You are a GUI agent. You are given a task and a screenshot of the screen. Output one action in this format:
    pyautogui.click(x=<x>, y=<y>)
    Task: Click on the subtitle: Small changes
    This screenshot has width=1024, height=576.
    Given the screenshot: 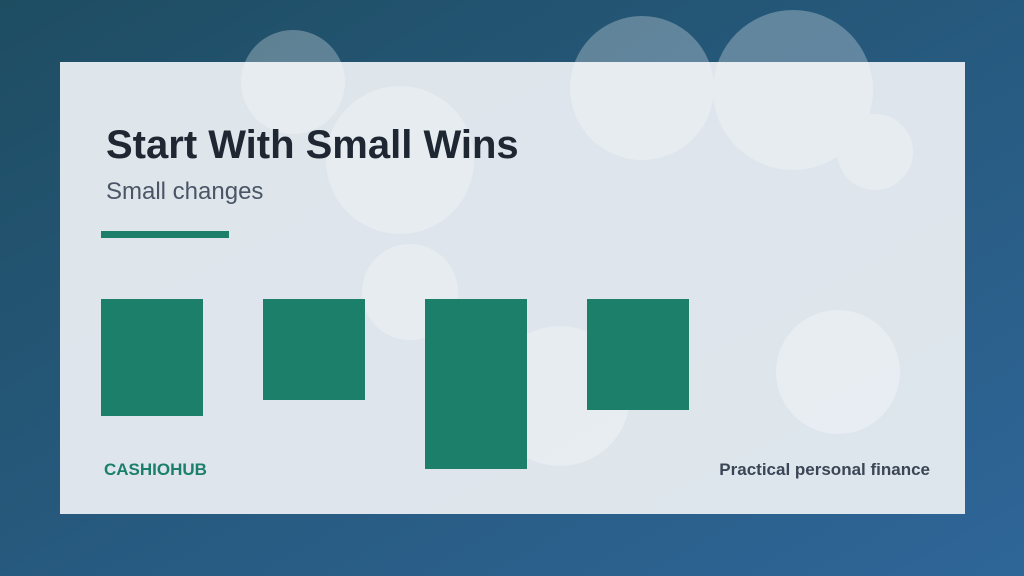 What is the action you would take?
    pyautogui.click(x=184, y=191)
    